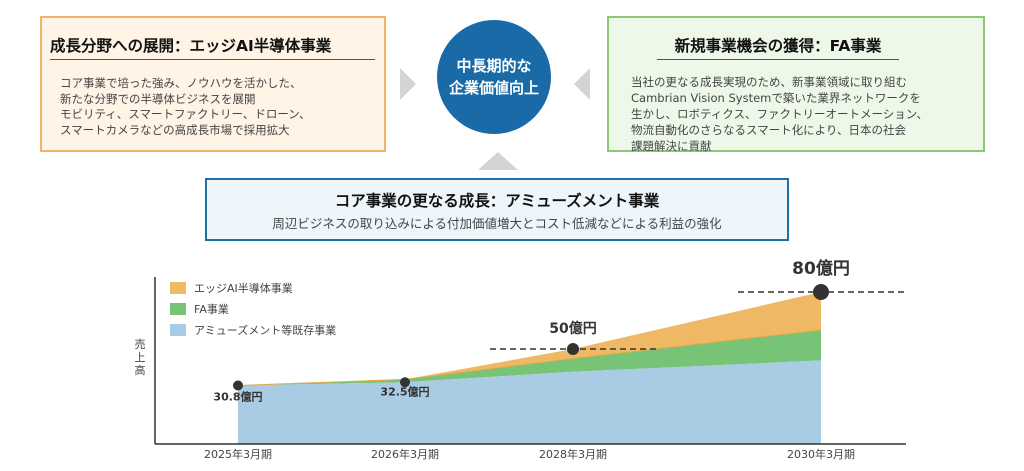 This screenshot has height=471, width=1024. What do you see at coordinates (821, 454) in the screenshot?
I see `x-tick-label: 2030年3月期` at bounding box center [821, 454].